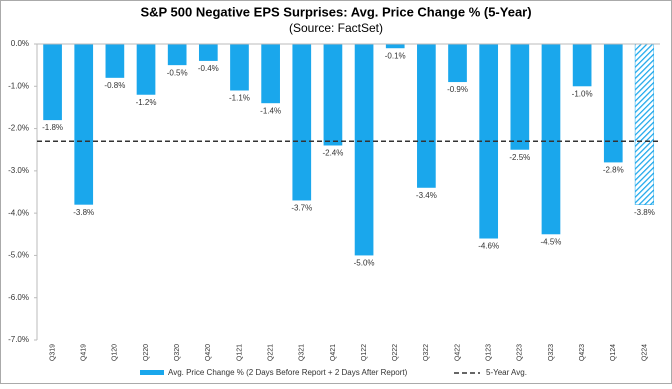  What do you see at coordinates (18, 255) in the screenshot?
I see `y-tick-label: -5.0%` at bounding box center [18, 255].